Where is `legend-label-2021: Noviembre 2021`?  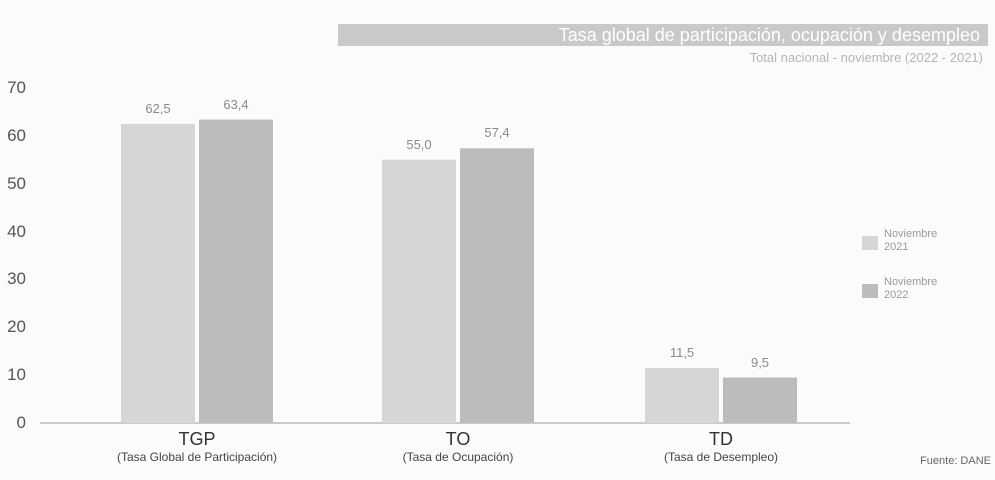 legend-label-2021: Noviembre 2021 is located at coordinates (911, 240).